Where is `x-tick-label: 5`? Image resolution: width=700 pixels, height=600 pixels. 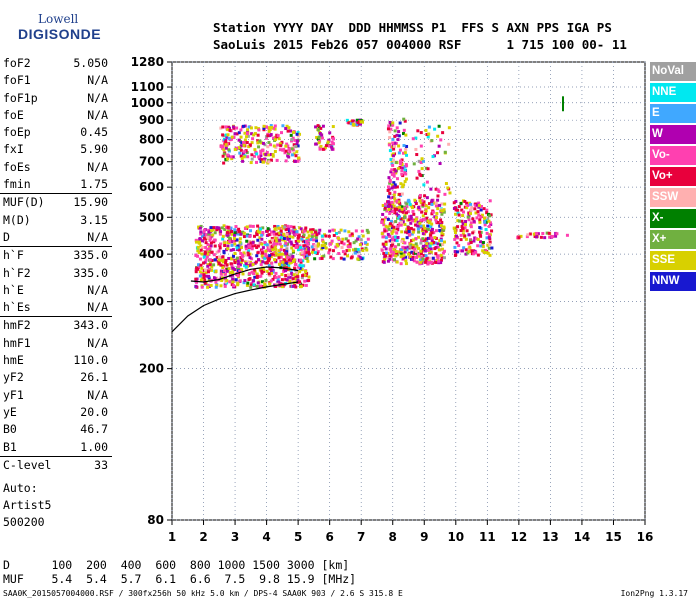 x-tick-label: 5 is located at coordinates (298, 537).